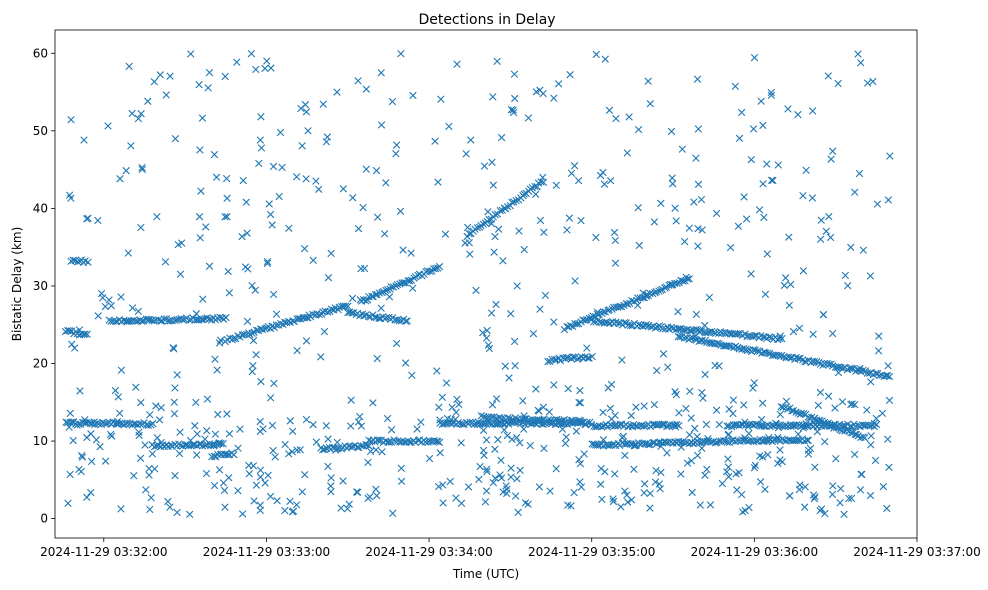 The height and width of the screenshot is (590, 988). What do you see at coordinates (485, 574) in the screenshot?
I see `x-axis-label: Time (UTC)` at bounding box center [485, 574].